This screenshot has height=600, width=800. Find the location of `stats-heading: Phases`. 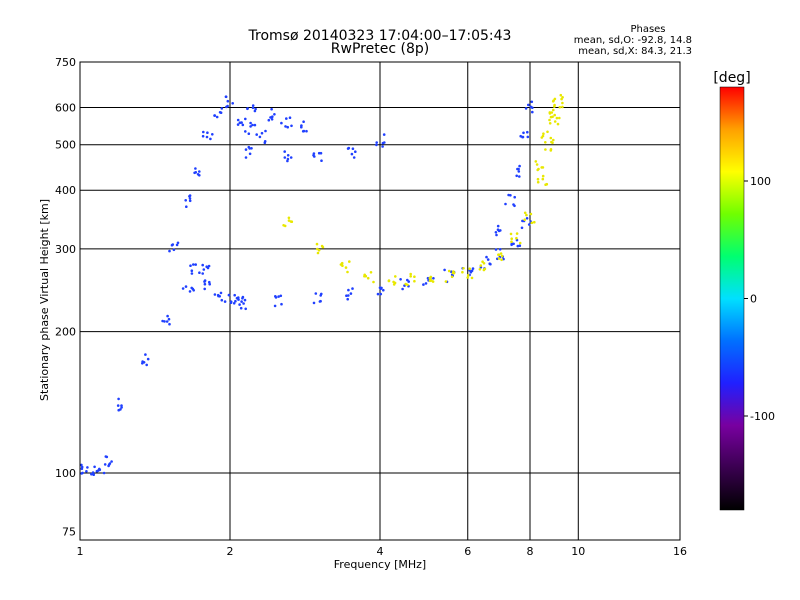

stats-heading: Phases is located at coordinates (647, 29).